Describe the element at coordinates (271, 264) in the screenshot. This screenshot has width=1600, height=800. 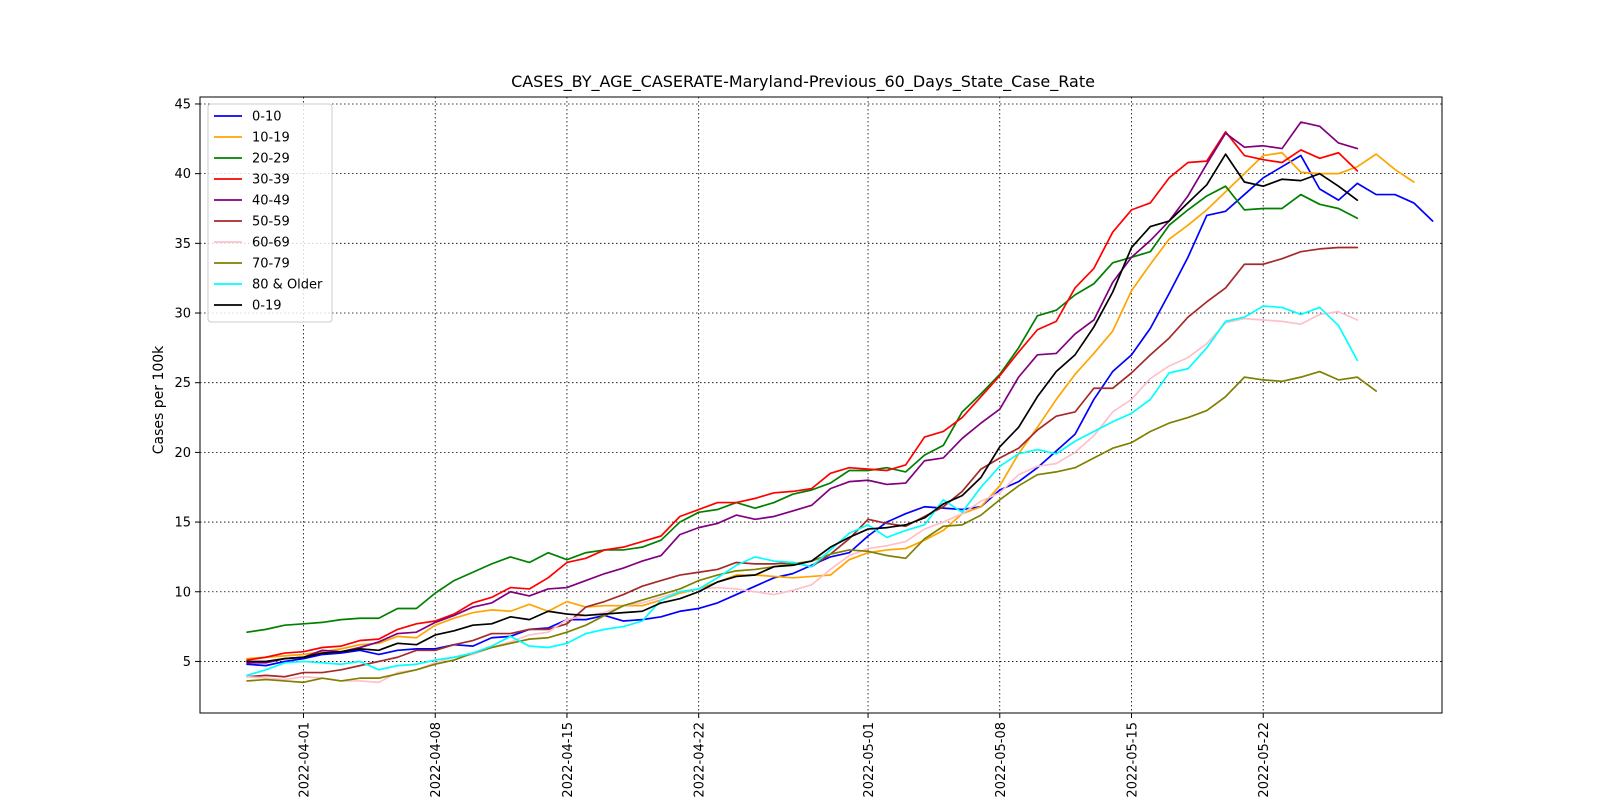
I see `legend-label: 70-79` at that location.